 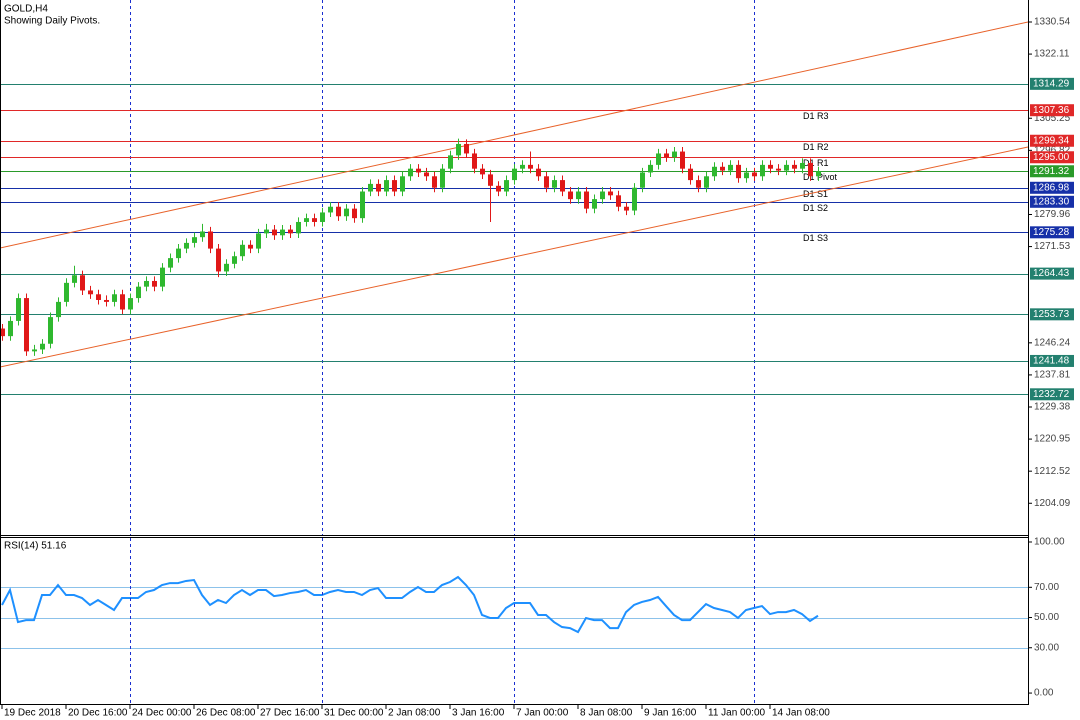 I want to click on y-tick-label: 1279.96, so click(x=1052, y=214).